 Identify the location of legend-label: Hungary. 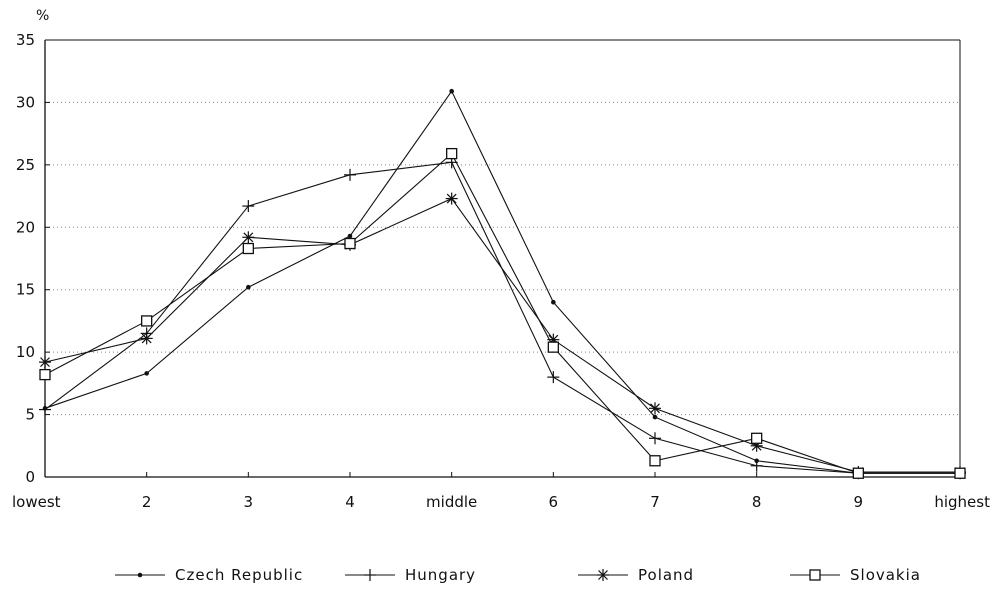
(440, 575).